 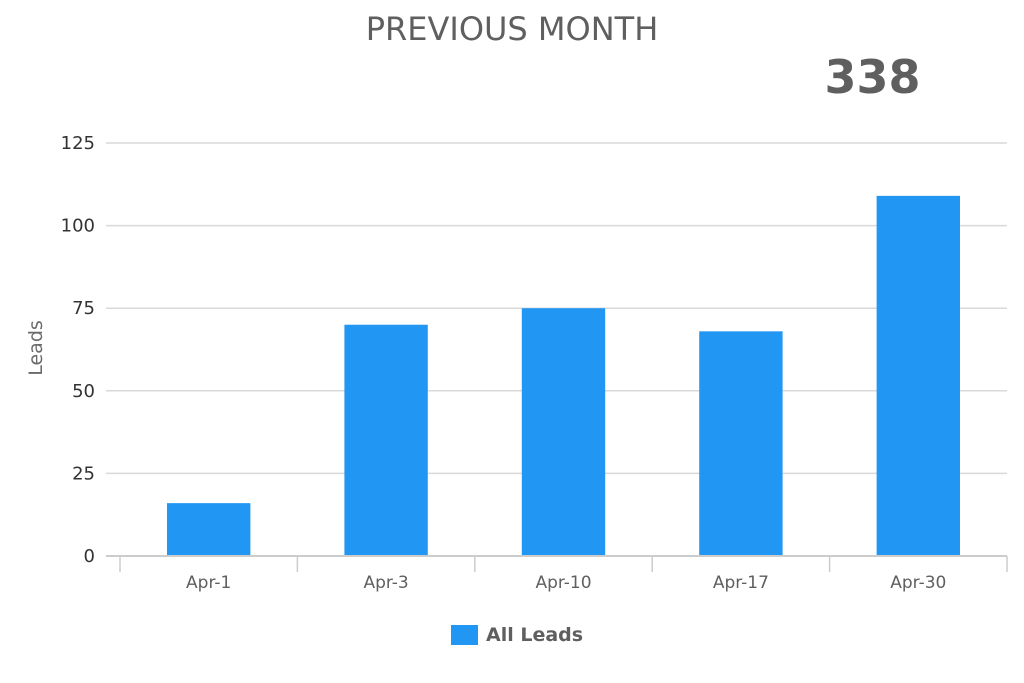 What do you see at coordinates (918, 583) in the screenshot?
I see `x-tick-label: Apr-30` at bounding box center [918, 583].